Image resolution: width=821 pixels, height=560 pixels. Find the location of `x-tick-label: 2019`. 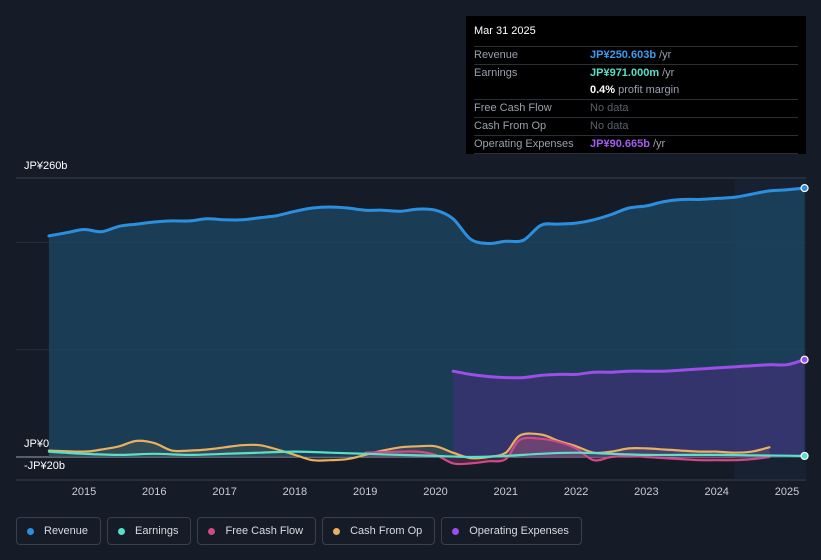

x-tick-label: 2019 is located at coordinates (365, 492).